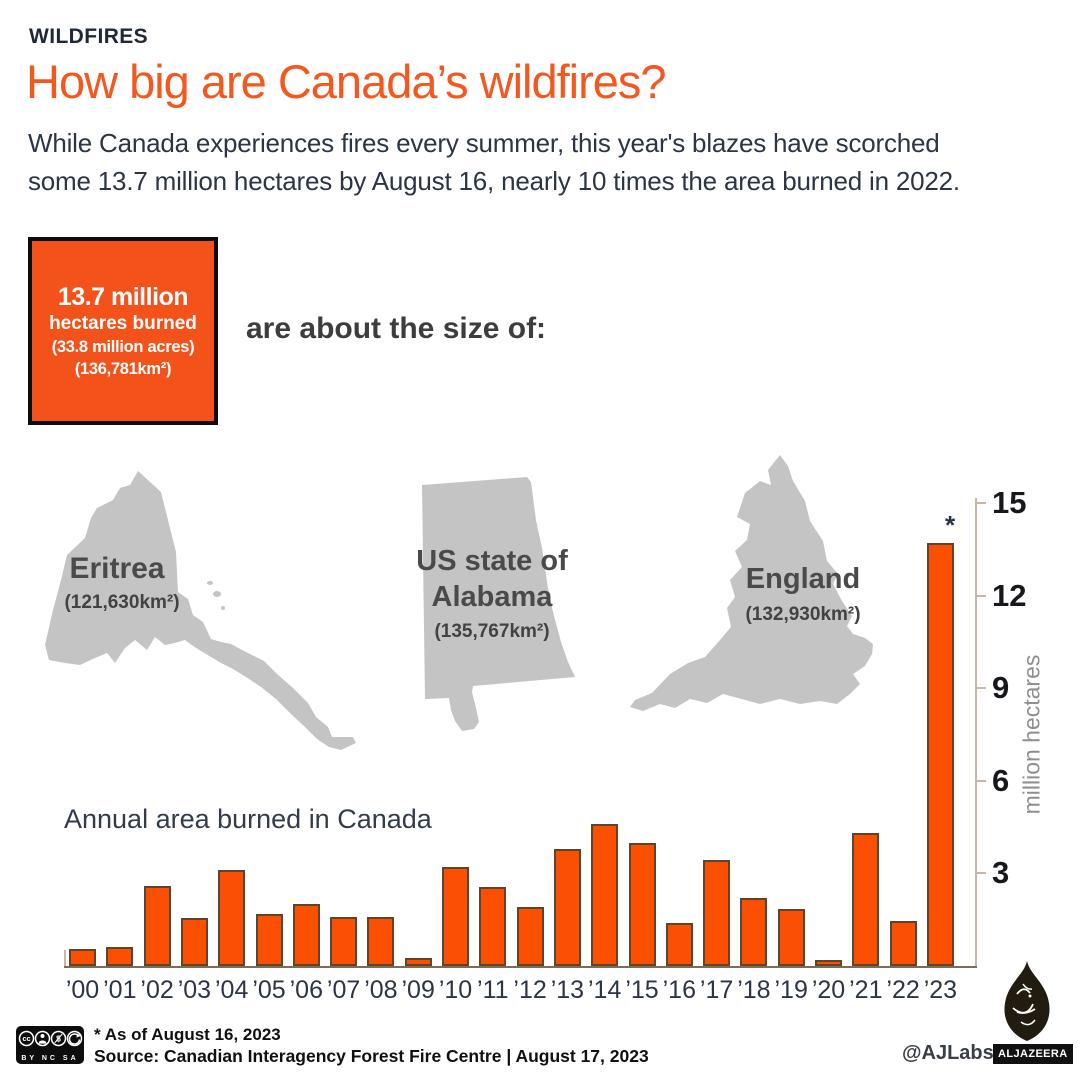 The image size is (1081, 1081). What do you see at coordinates (157, 990) in the screenshot?
I see `x-axis-label: ’02` at bounding box center [157, 990].